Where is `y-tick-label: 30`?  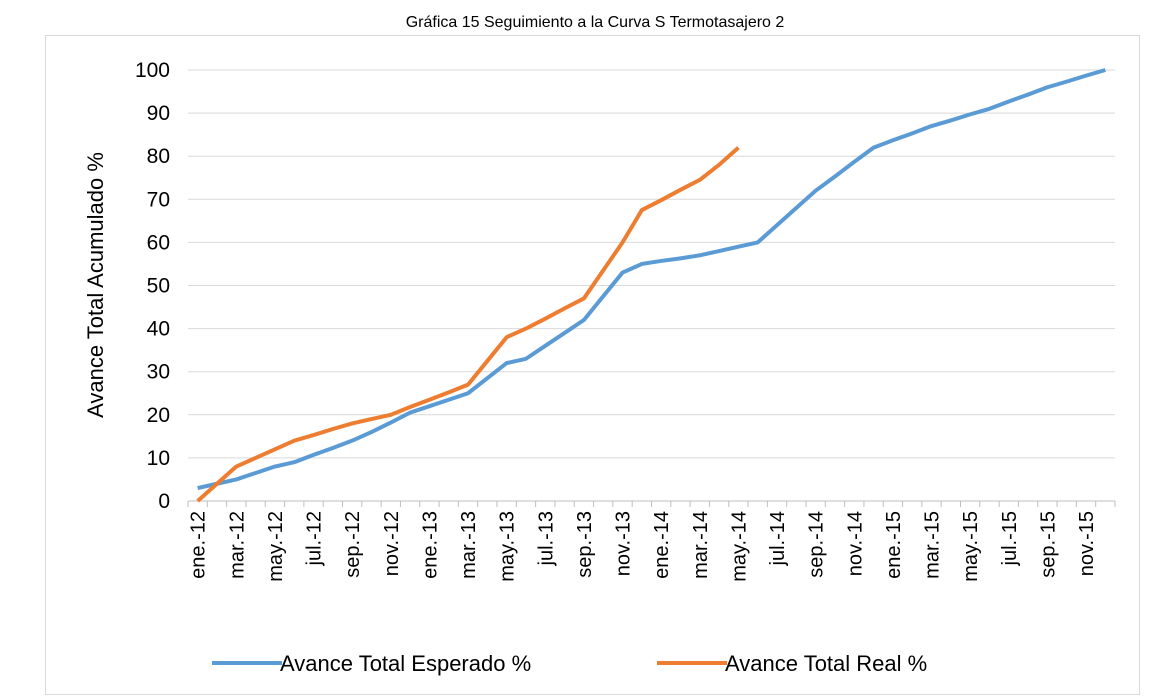
y-tick-label: 30 is located at coordinates (158, 372).